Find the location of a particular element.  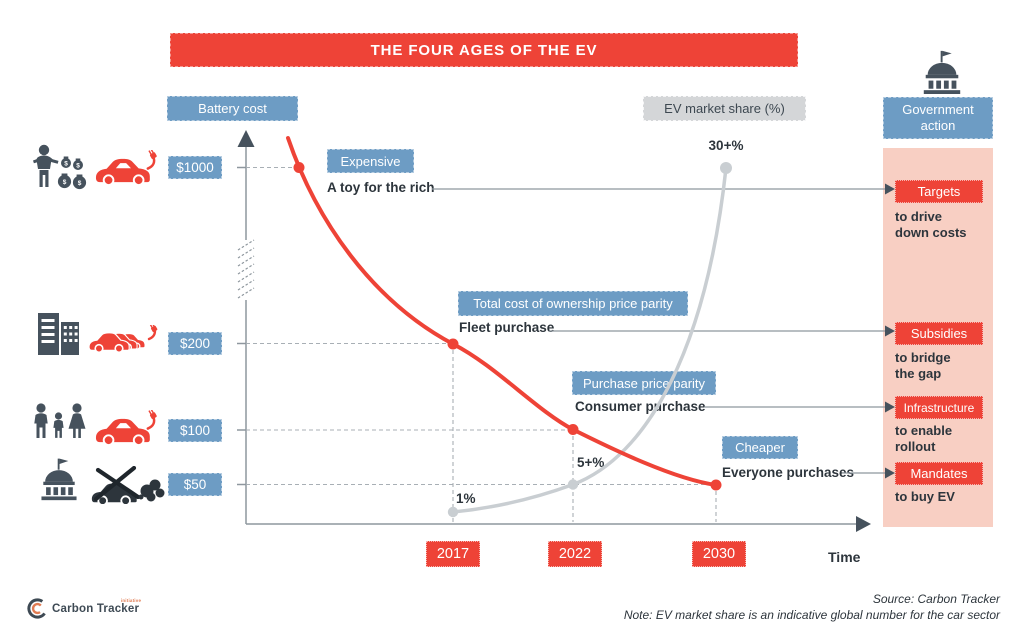

stage-expensive-caption: A toy for the rich is located at coordinates (381, 187).